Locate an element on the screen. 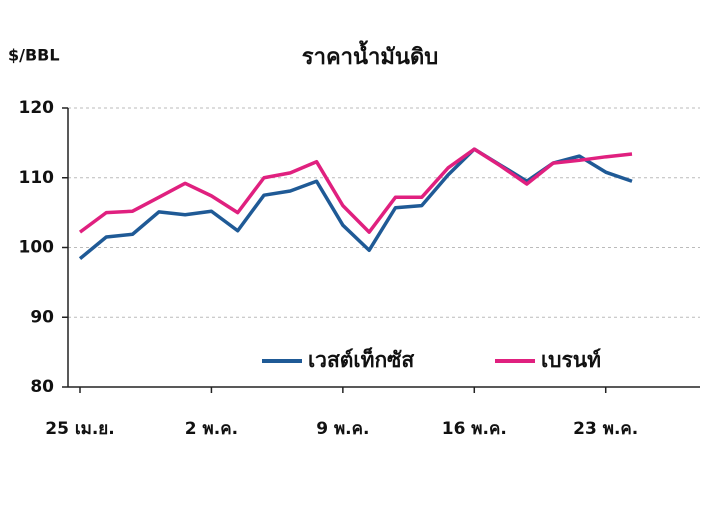 The image size is (720, 515). y-tick-label: 80 is located at coordinates (42, 387).